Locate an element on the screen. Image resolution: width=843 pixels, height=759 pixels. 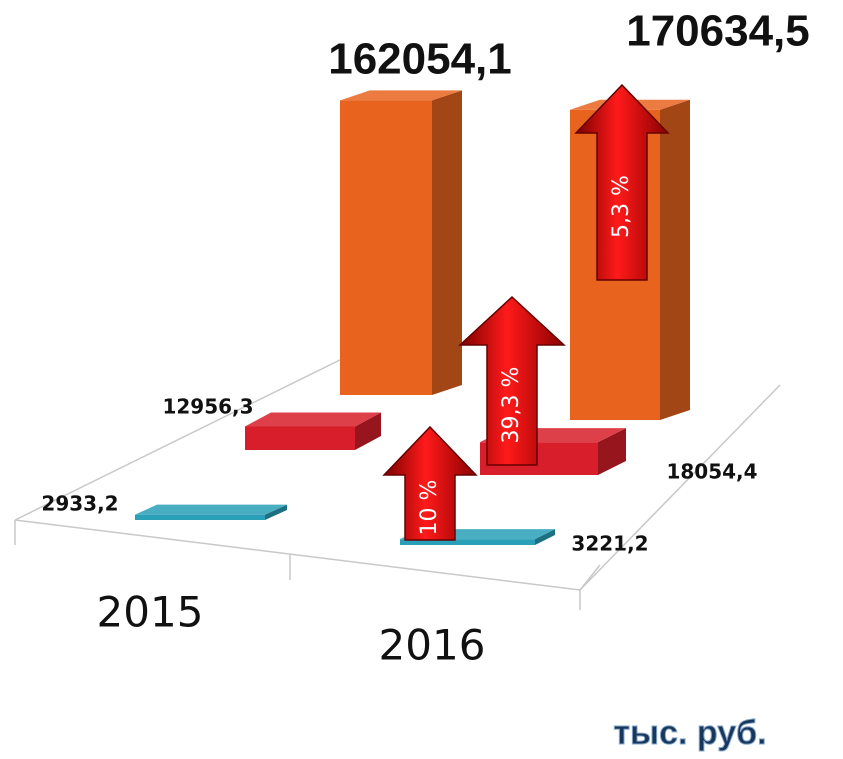
floor-edge is located at coordinates (182, 437).